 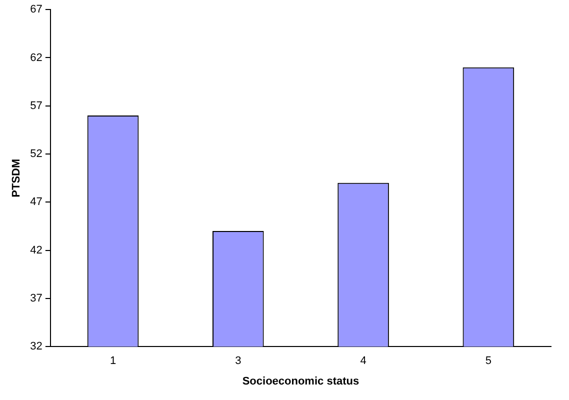 What do you see at coordinates (113, 361) in the screenshot?
I see `x-tick-label: 1` at bounding box center [113, 361].